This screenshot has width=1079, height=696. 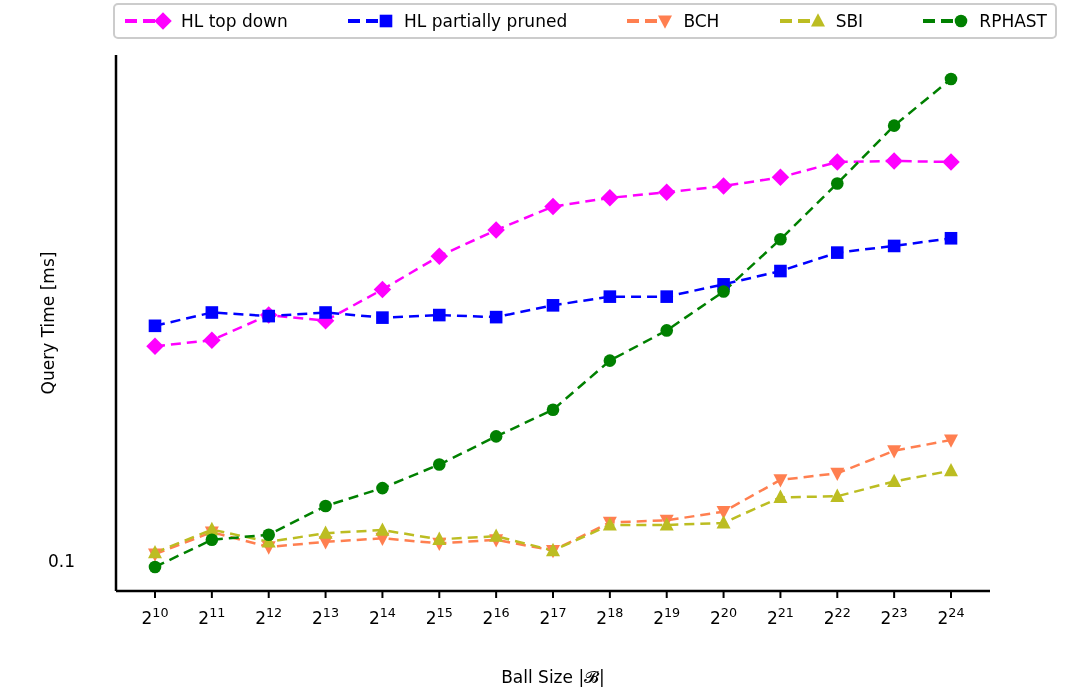 What do you see at coordinates (724, 616) in the screenshot?
I see `x-tick-label: 2$^{20}$` at bounding box center [724, 616].